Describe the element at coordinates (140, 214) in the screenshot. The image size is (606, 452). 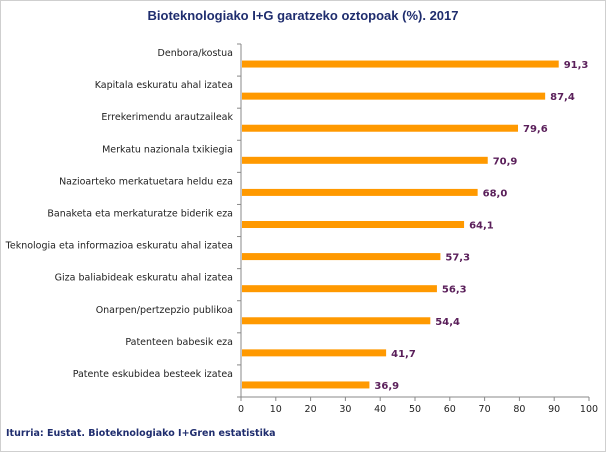
I see `category-label: Banaketa eta merkaturatze biderik eza` at that location.